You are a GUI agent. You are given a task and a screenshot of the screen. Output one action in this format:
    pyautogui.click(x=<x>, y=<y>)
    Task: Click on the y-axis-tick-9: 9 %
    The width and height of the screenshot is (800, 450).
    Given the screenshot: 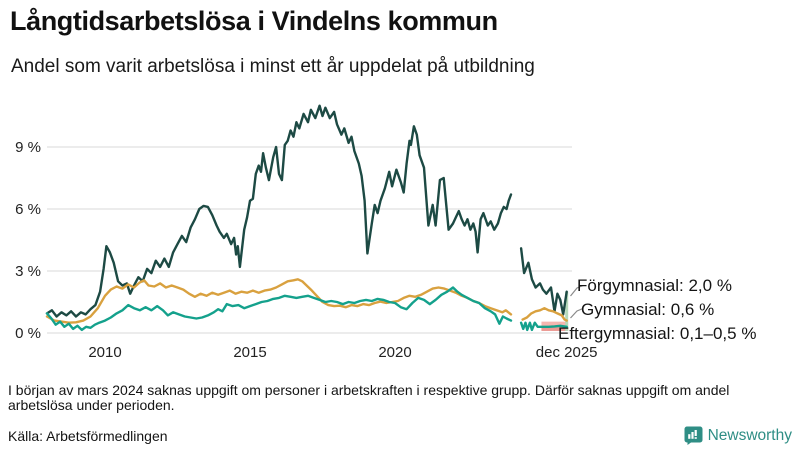 What is the action you would take?
    pyautogui.click(x=28, y=147)
    